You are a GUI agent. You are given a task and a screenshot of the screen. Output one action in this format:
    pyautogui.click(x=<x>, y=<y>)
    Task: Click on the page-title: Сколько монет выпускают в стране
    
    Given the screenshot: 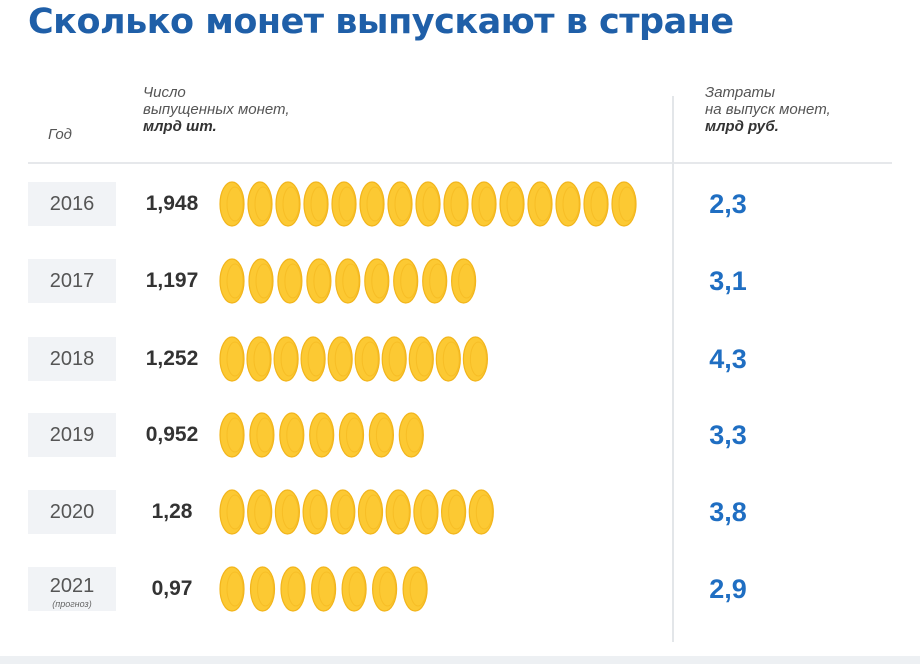 What is the action you would take?
    pyautogui.click(x=381, y=22)
    